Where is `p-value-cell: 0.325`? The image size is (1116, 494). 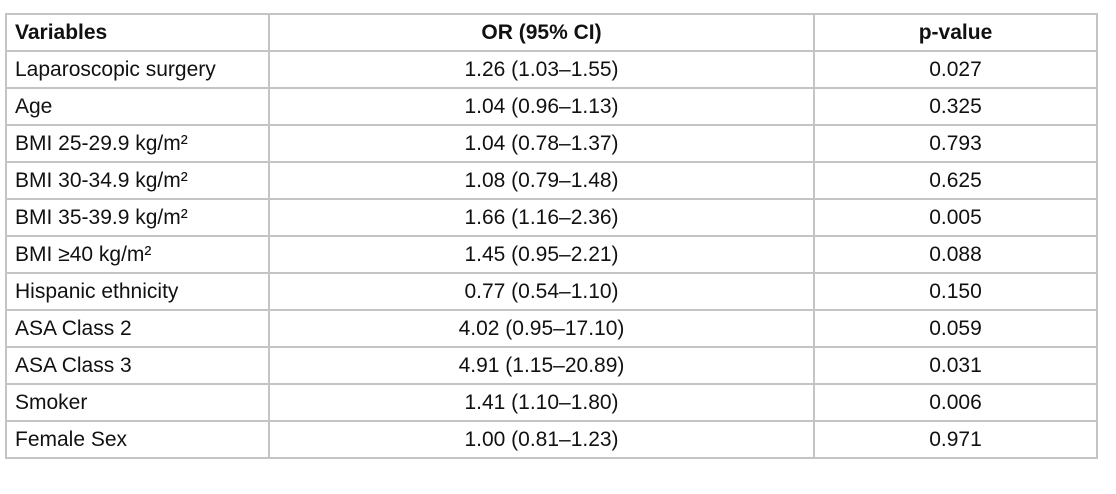 p-value-cell: 0.325 is located at coordinates (955, 106).